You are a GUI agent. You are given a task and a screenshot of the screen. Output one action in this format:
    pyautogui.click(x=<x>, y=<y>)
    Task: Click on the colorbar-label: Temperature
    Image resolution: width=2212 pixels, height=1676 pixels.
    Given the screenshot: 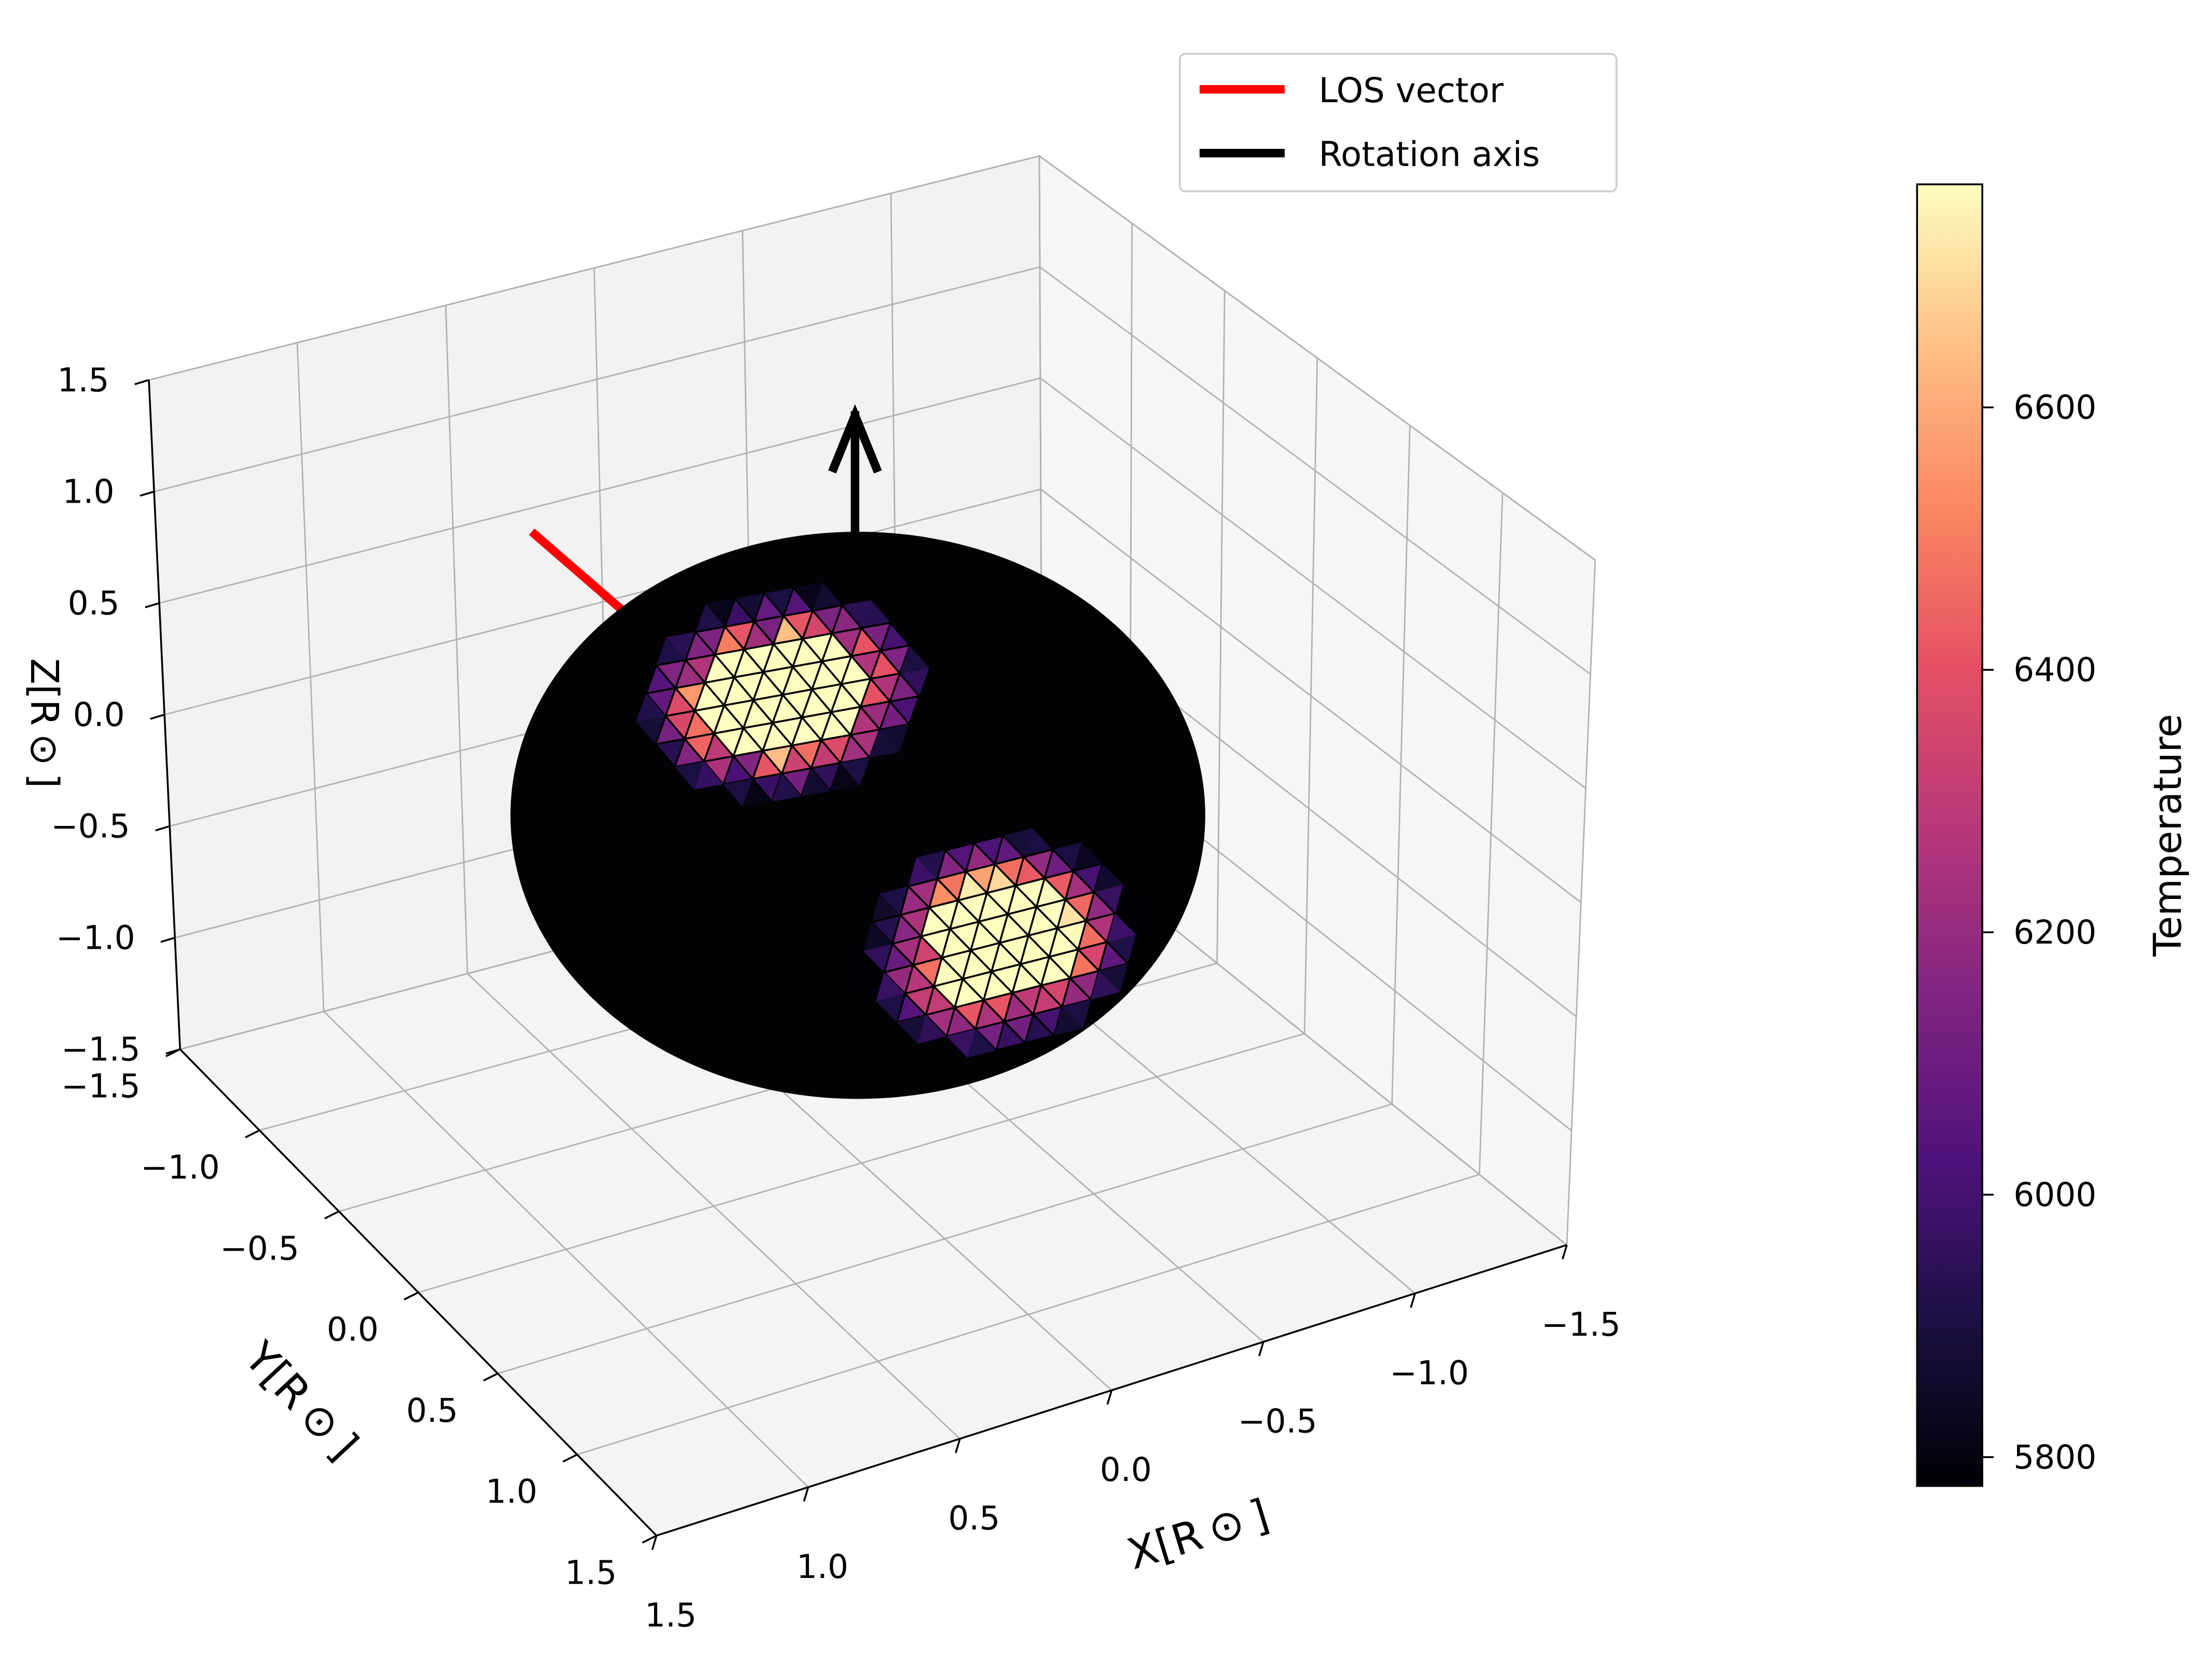 What is the action you would take?
    pyautogui.click(x=2168, y=836)
    